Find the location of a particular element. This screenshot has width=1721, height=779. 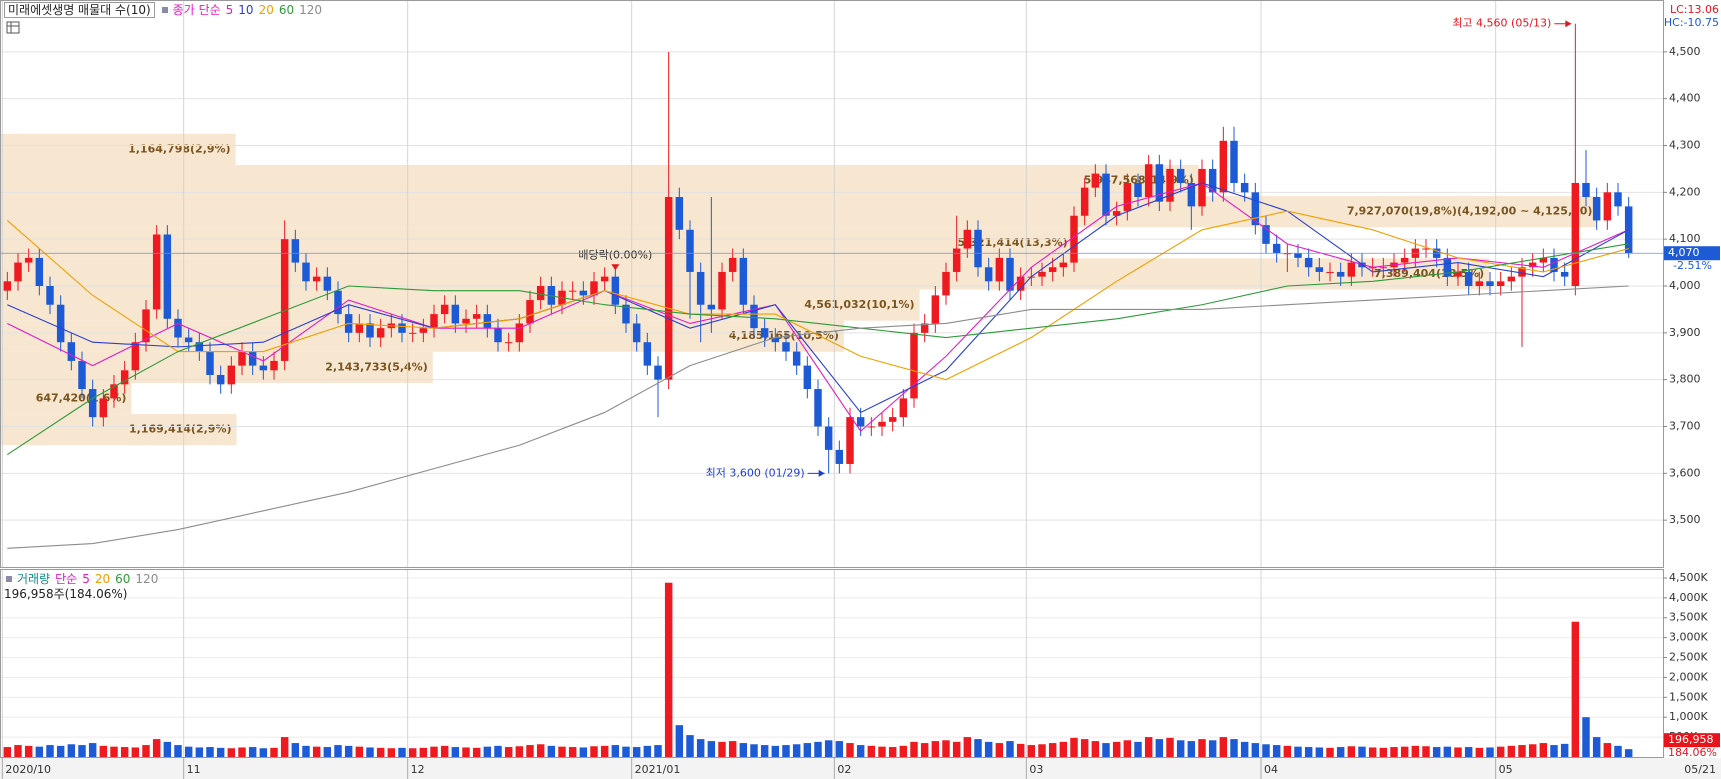

legend-entry: 60 is located at coordinates (123, 579).